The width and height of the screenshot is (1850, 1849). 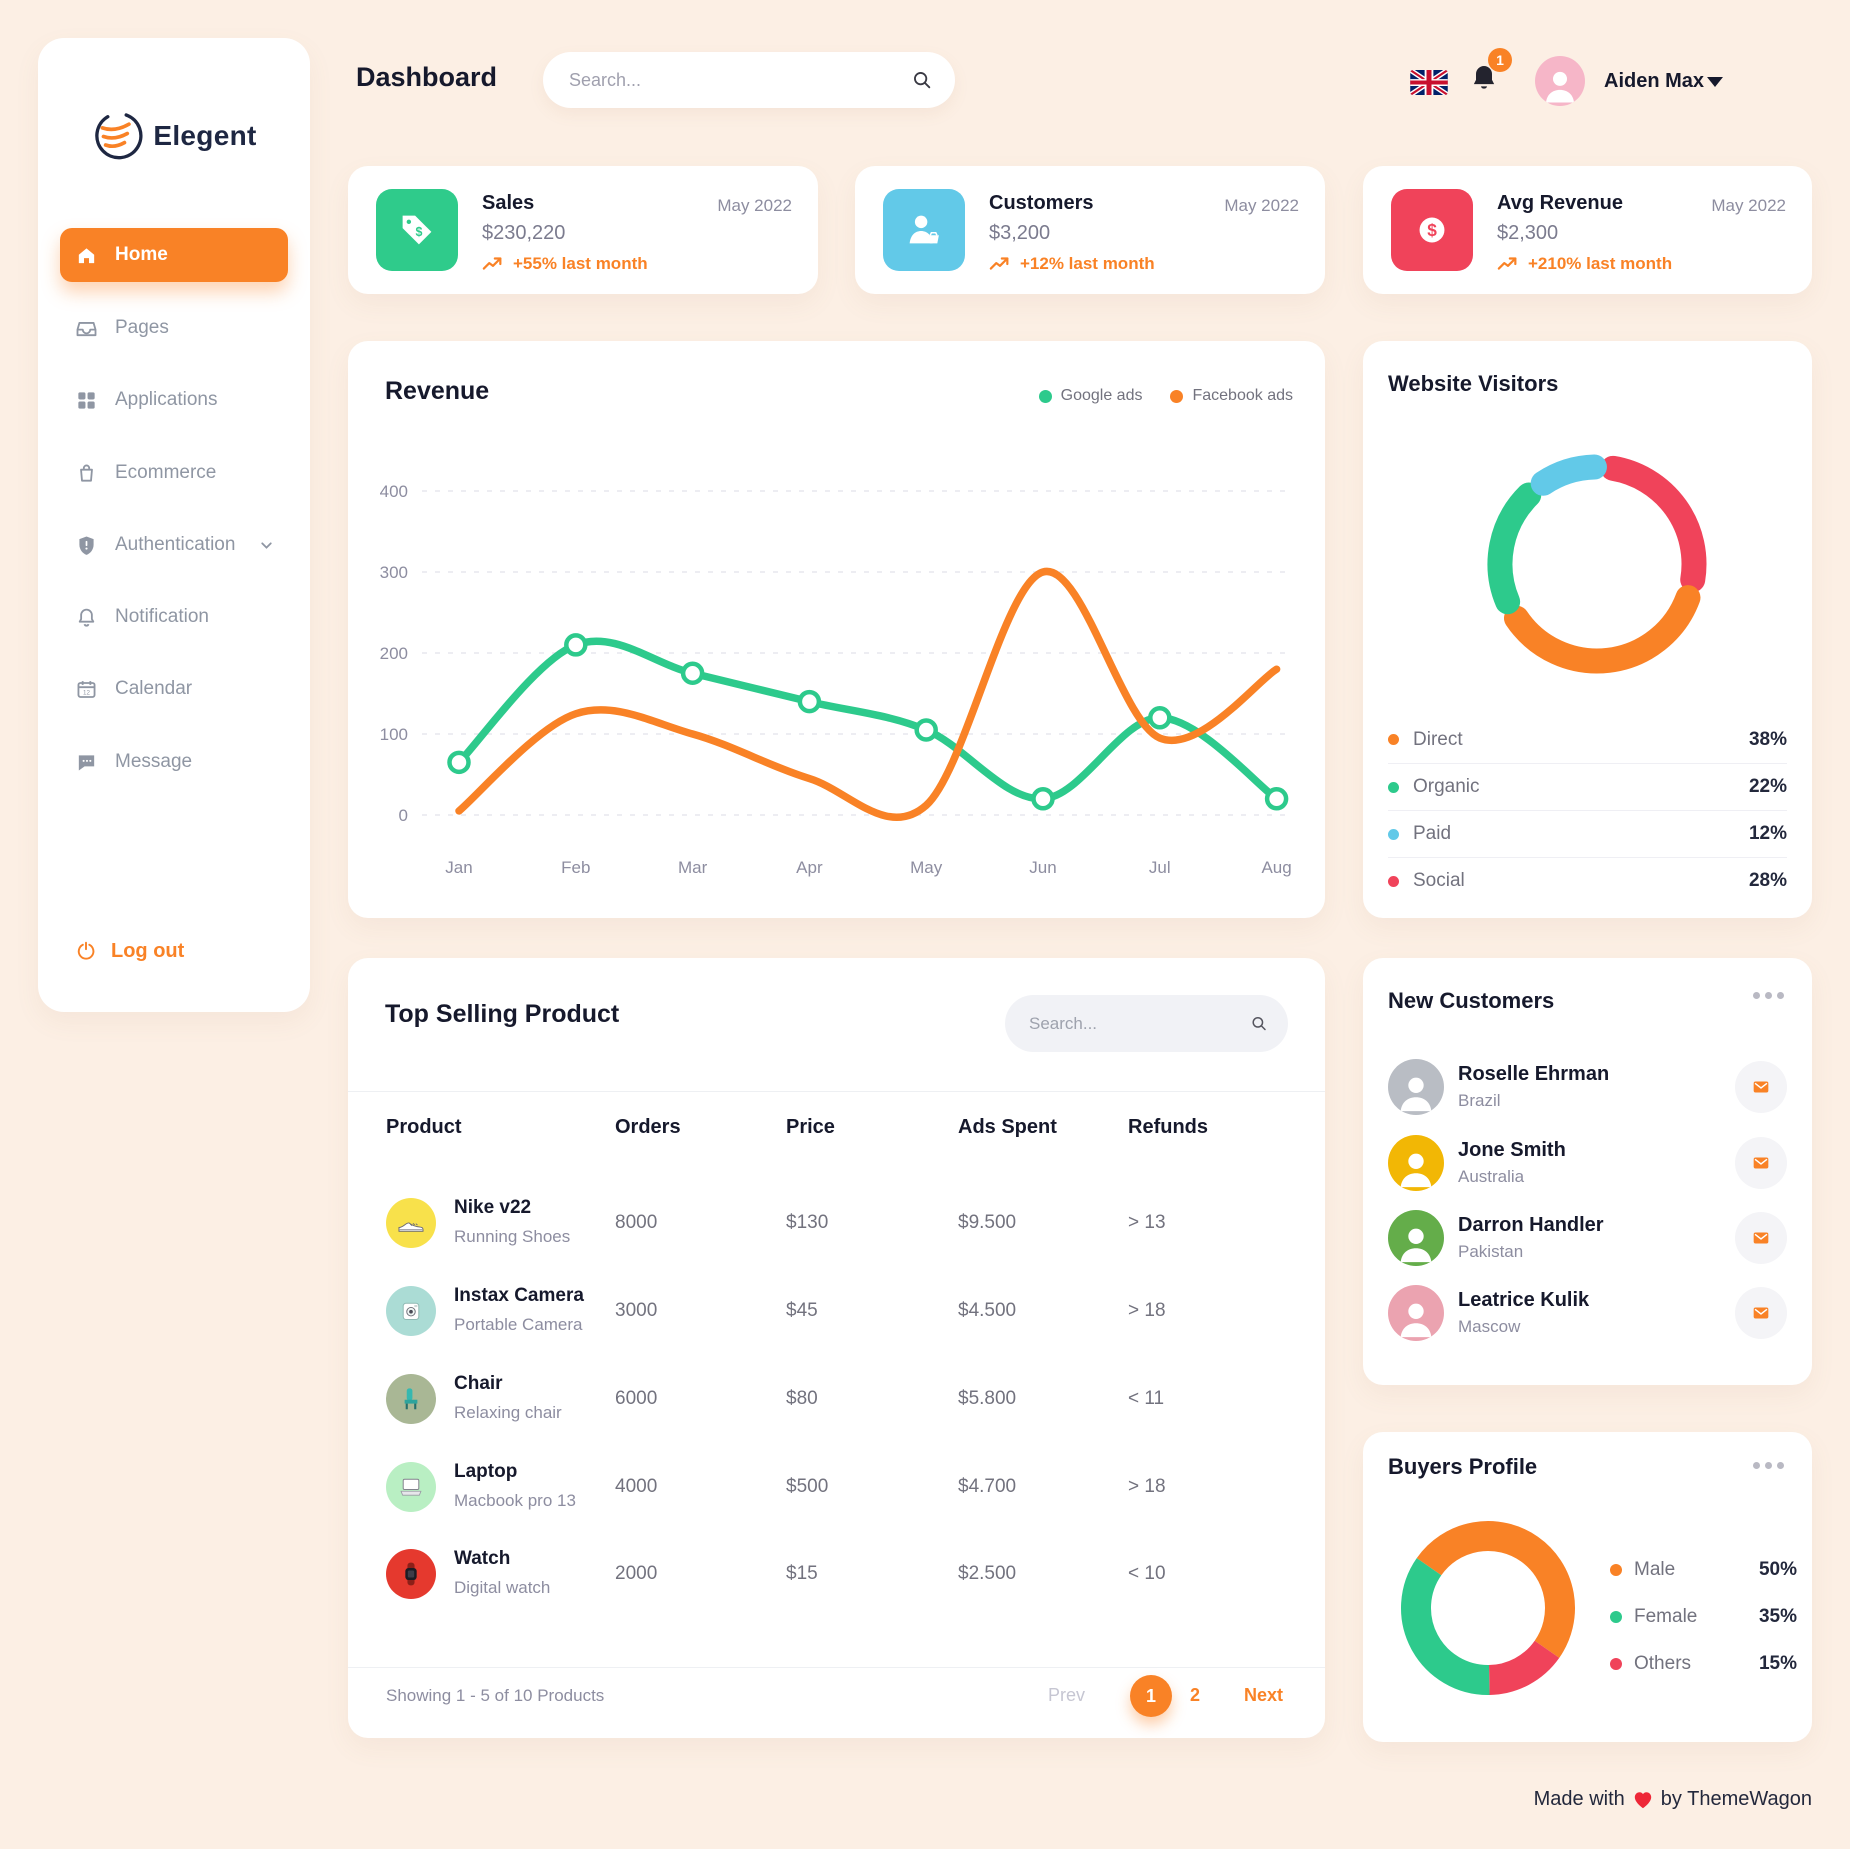 I want to click on sidebar-item-message: Message, so click(x=174, y=762).